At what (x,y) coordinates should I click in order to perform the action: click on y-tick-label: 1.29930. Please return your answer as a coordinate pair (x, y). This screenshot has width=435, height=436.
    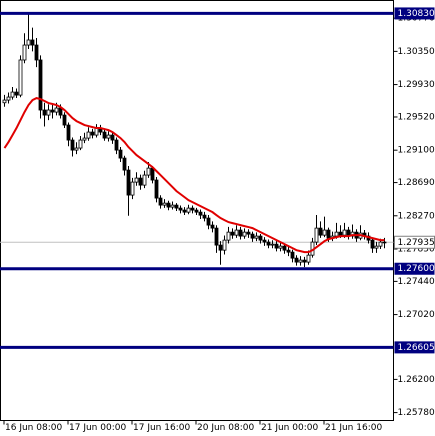
    Looking at the image, I should click on (416, 85).